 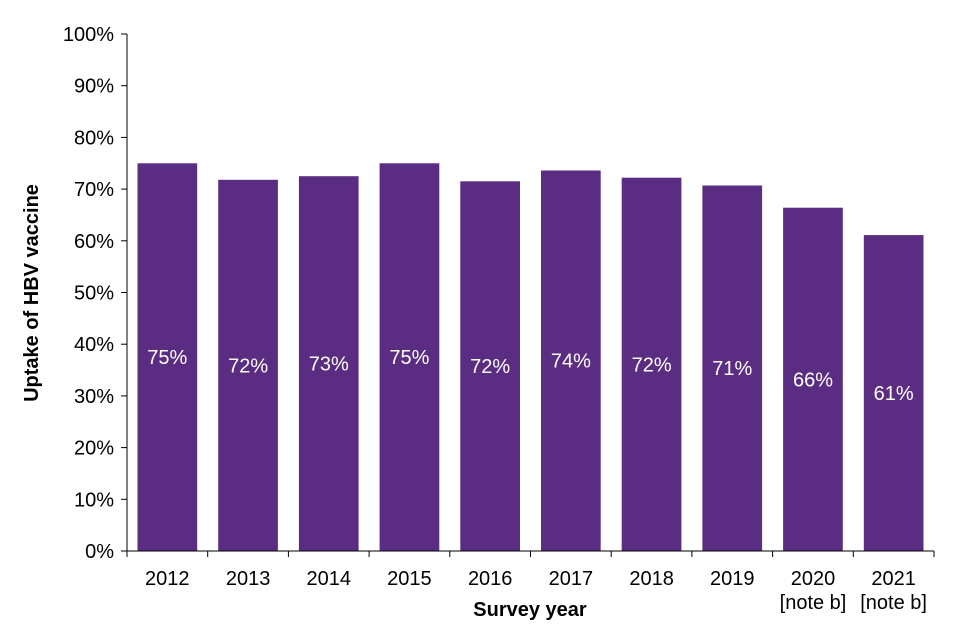 I want to click on data-label-2012: 75%, so click(x=167, y=358).